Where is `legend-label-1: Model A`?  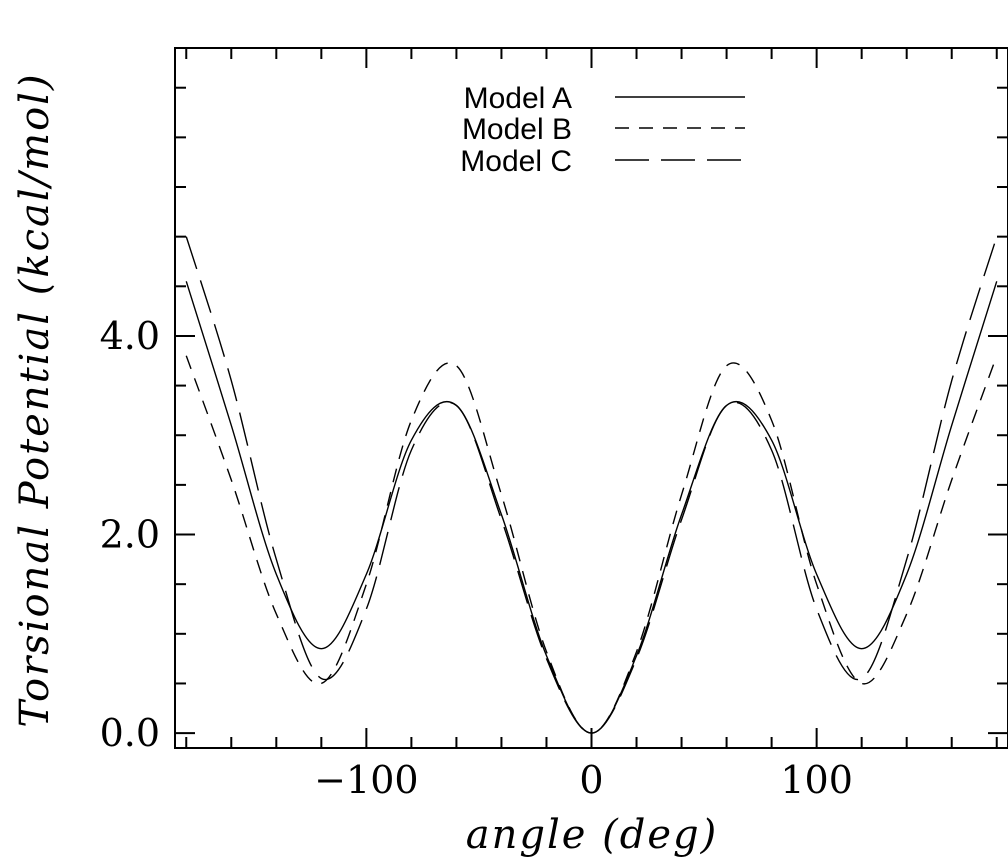 legend-label-1: Model A is located at coordinates (518, 98).